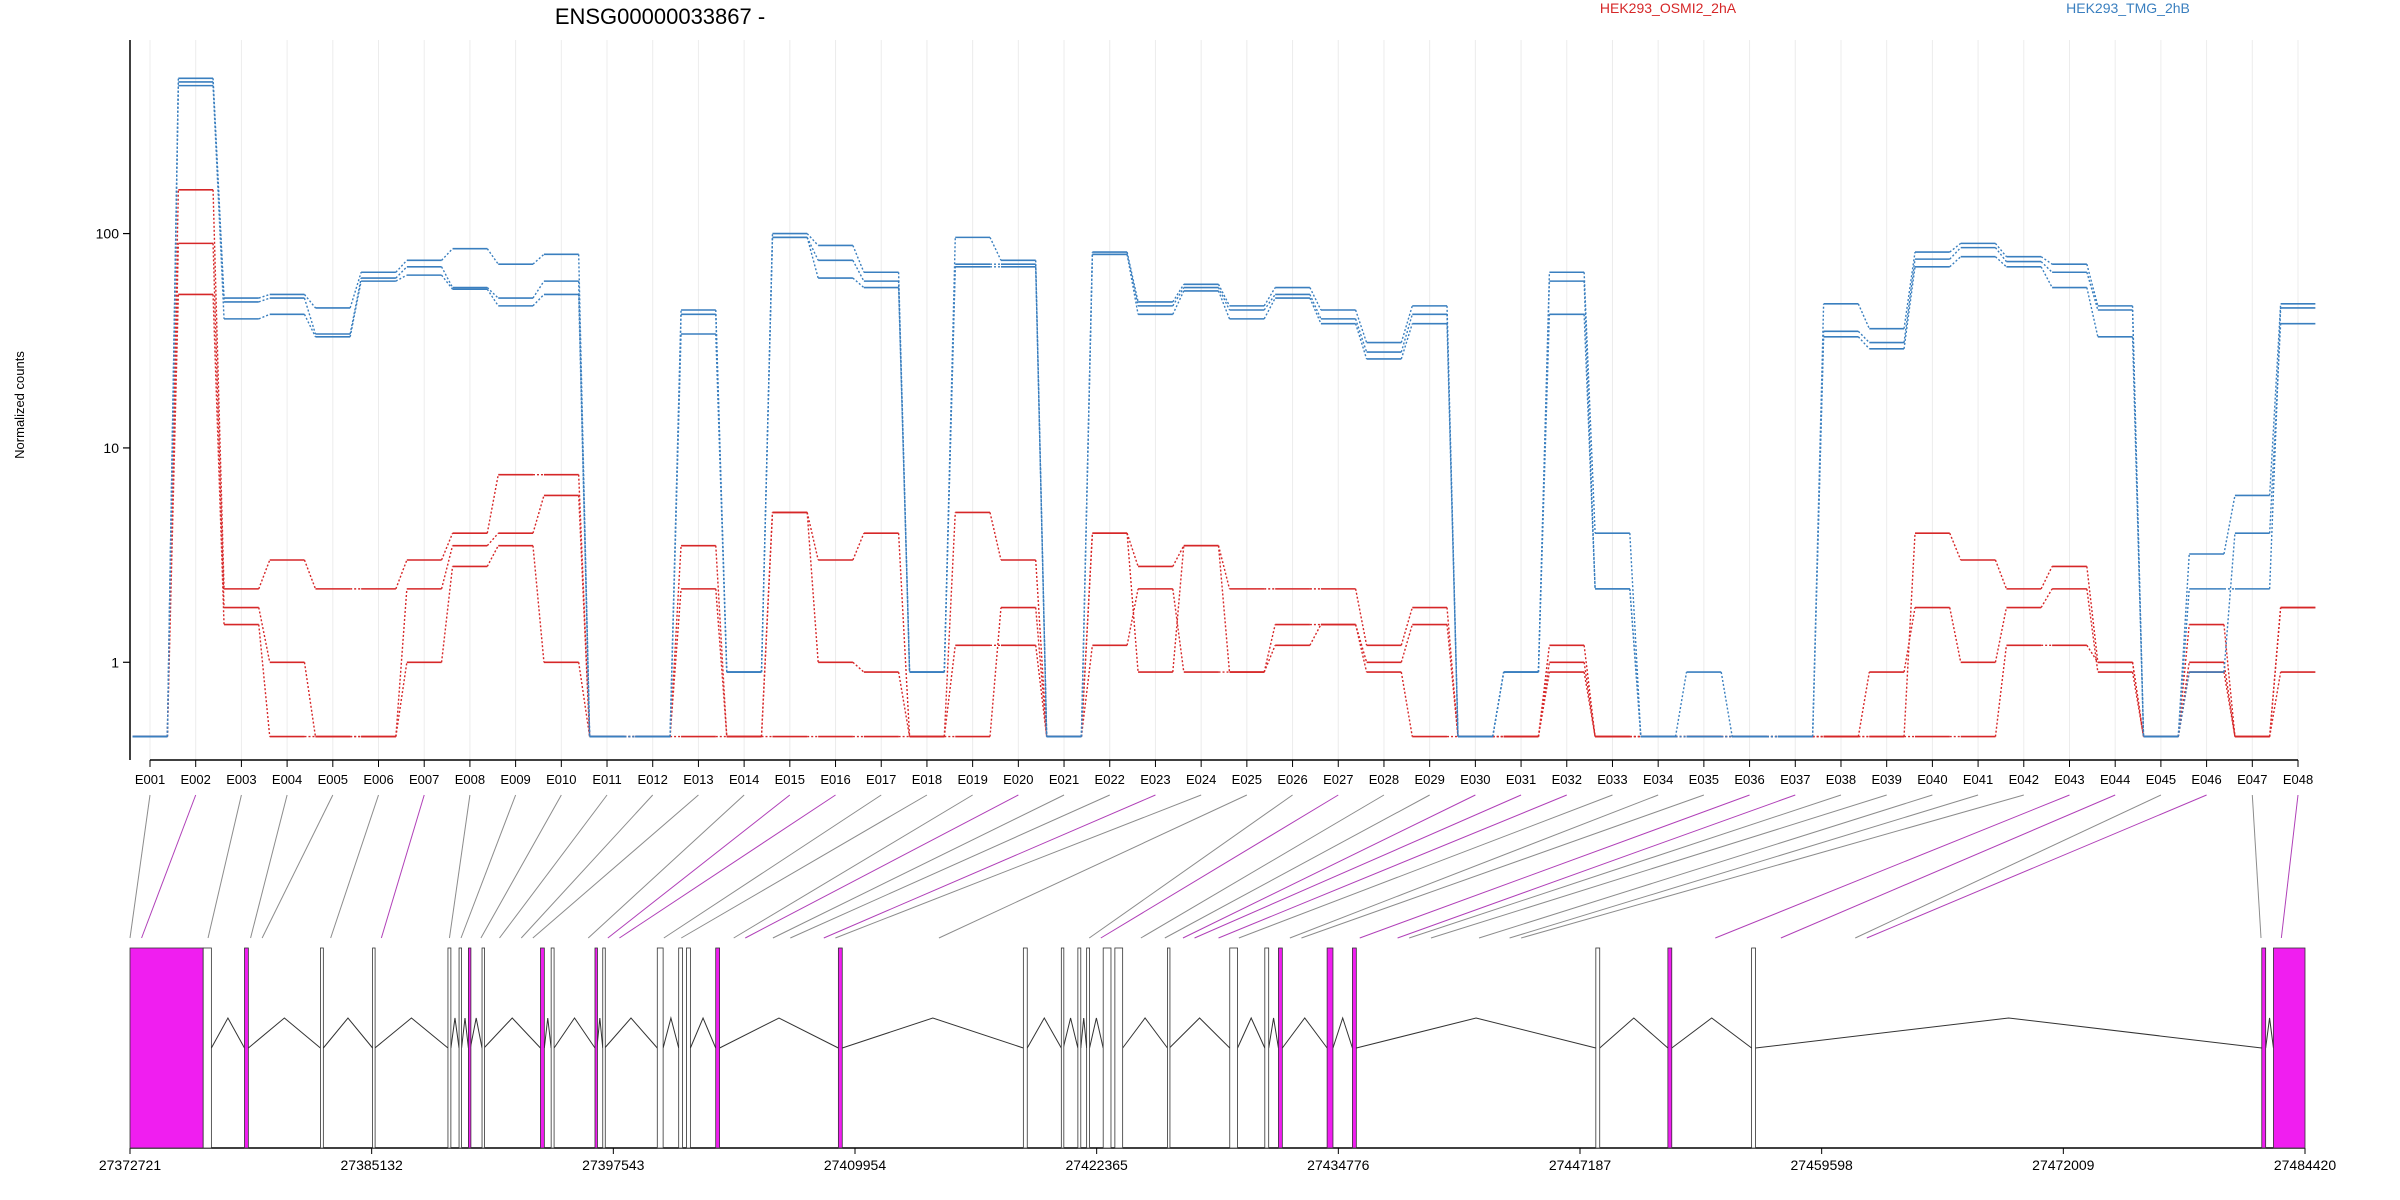 The image size is (2400, 1200). Describe the element at coordinates (1932, 779) in the screenshot. I see `x-tick-label: E040` at that location.